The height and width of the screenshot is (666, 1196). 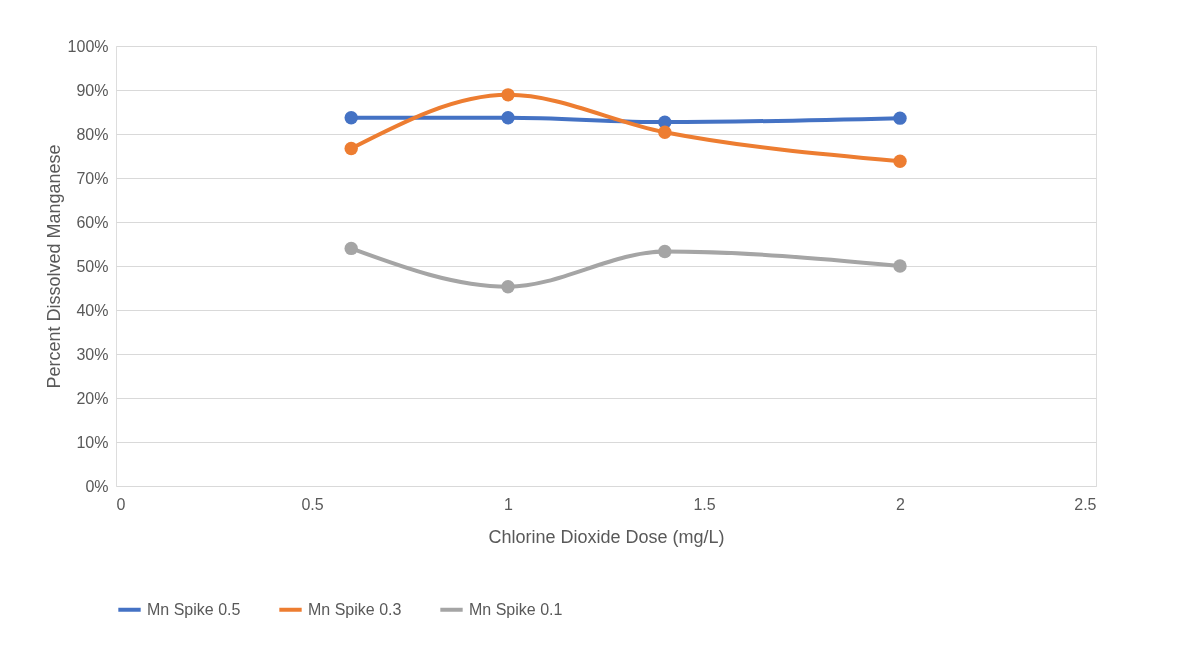 I want to click on legend-label: Mn Spike 0.1, so click(x=516, y=609).